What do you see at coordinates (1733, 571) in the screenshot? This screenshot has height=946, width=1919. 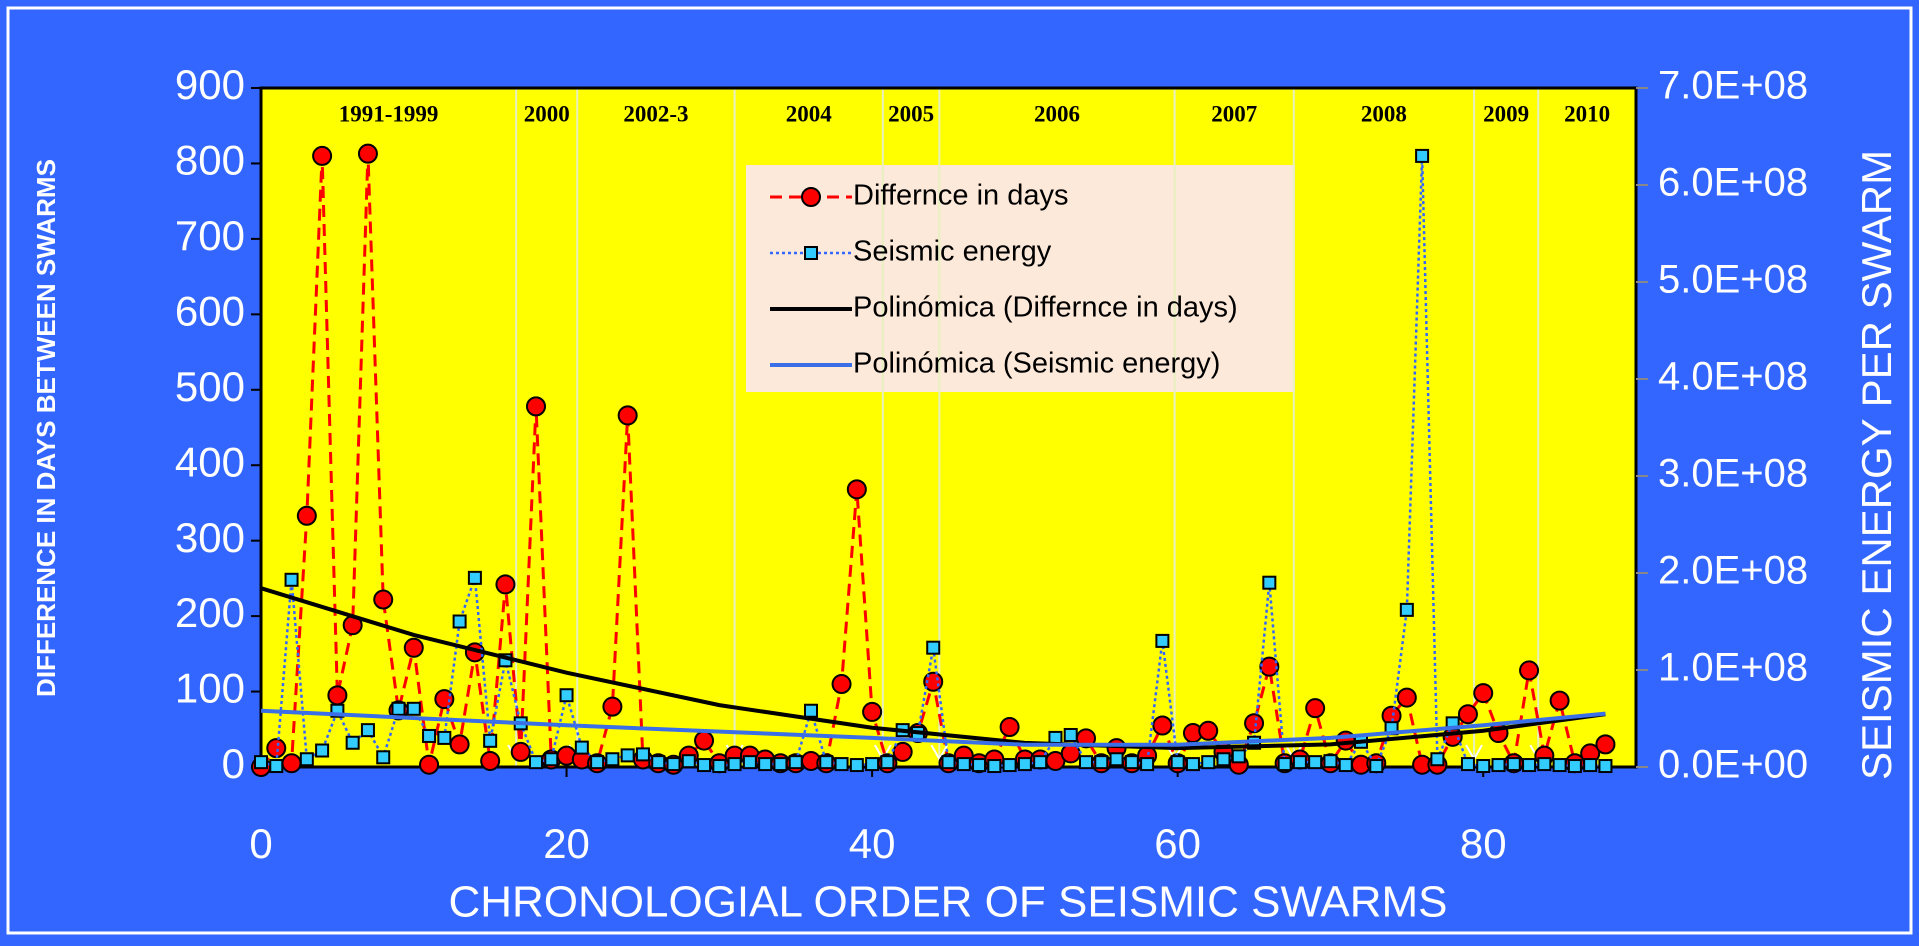 I see `y2-tick-label: 2.0E+08` at bounding box center [1733, 571].